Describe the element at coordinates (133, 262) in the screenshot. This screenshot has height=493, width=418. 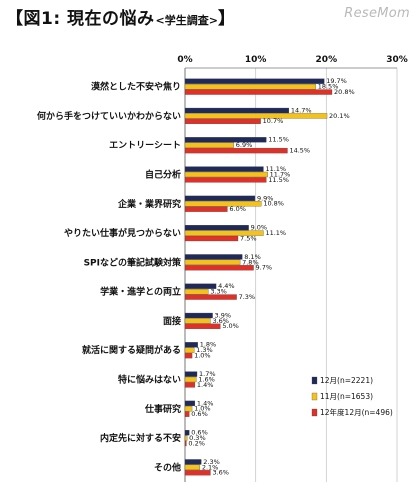
I see `category-label: SPIなどの筆記試験対策` at that location.